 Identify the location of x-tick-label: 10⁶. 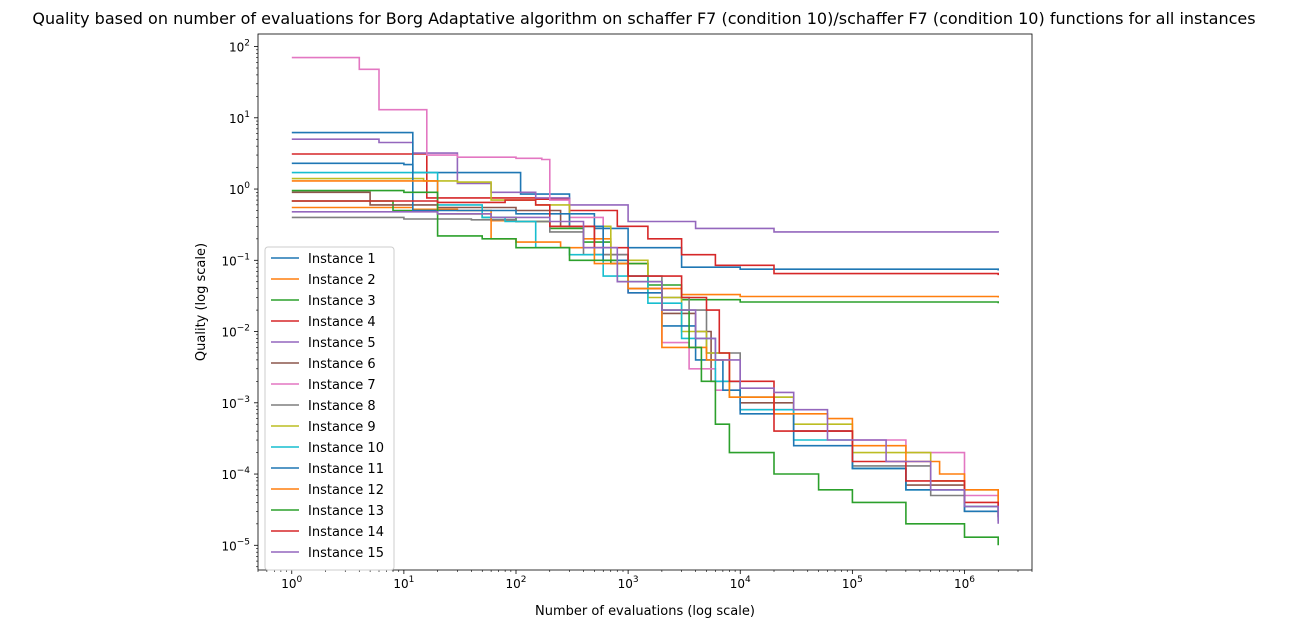
(964, 583).